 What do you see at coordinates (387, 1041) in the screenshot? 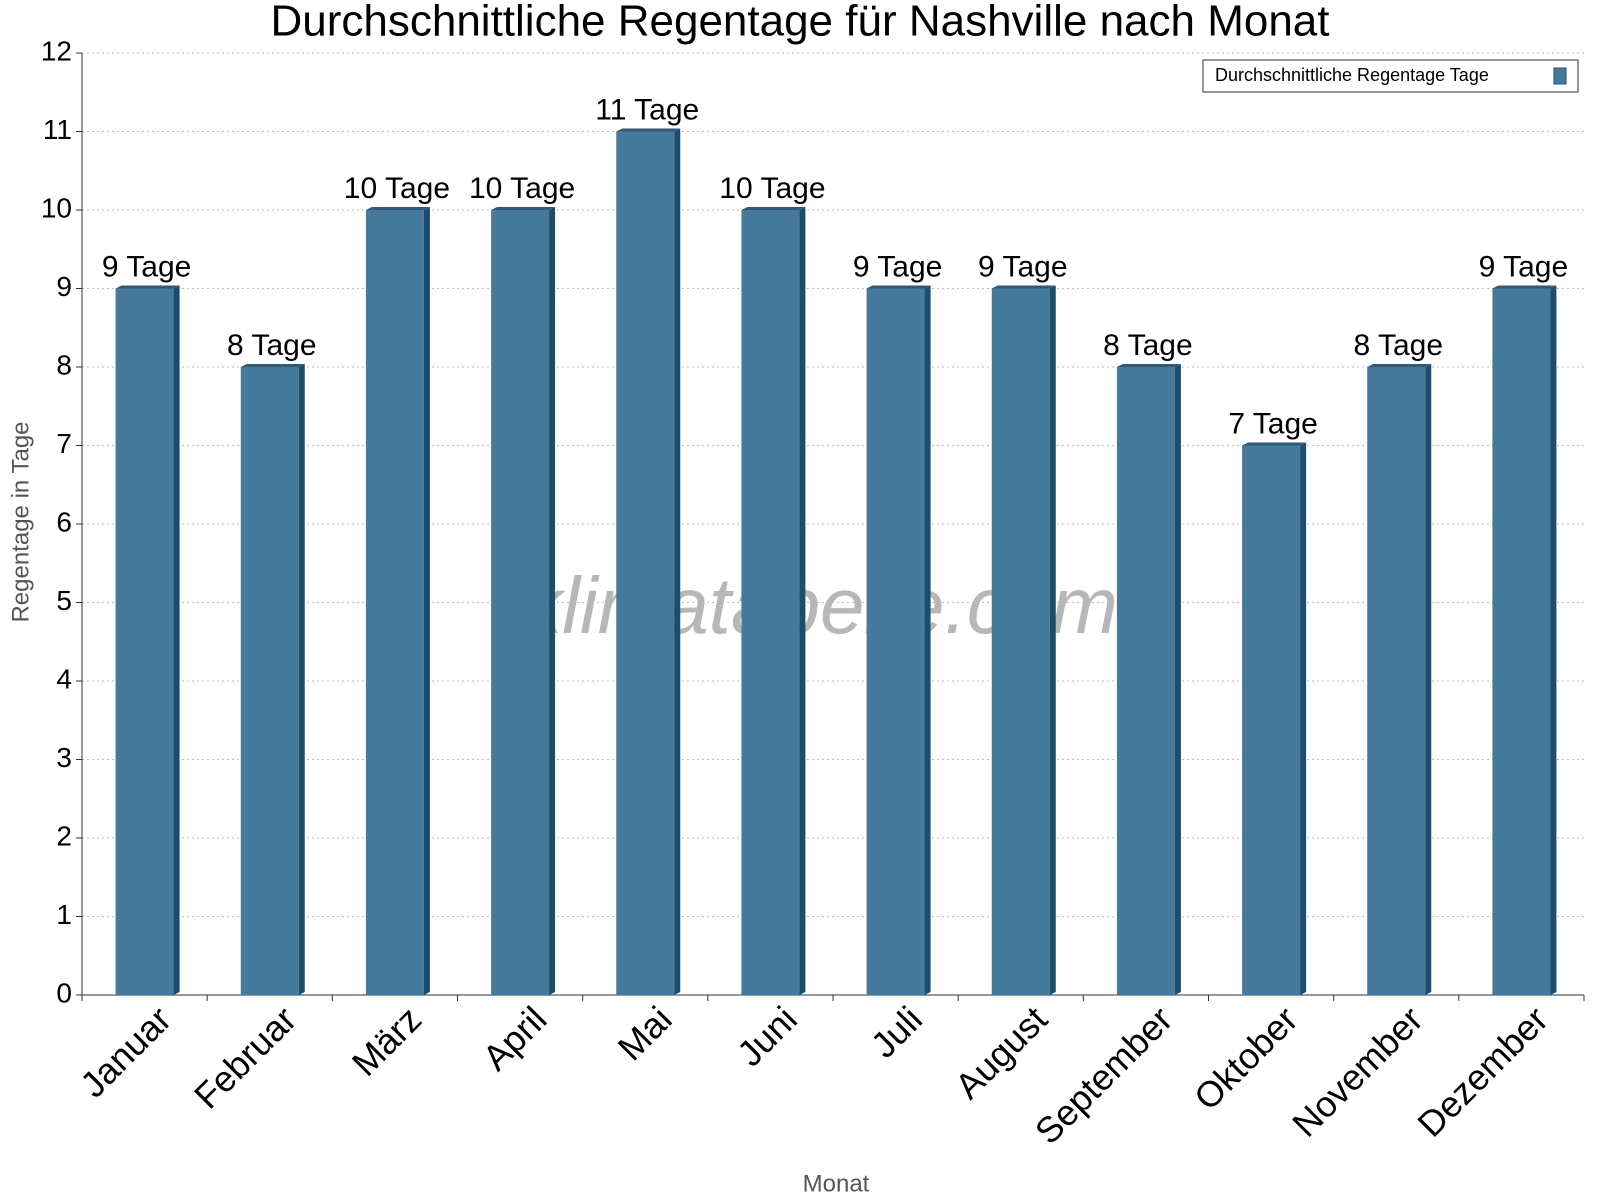
I see `x-tick-label: März` at bounding box center [387, 1041].